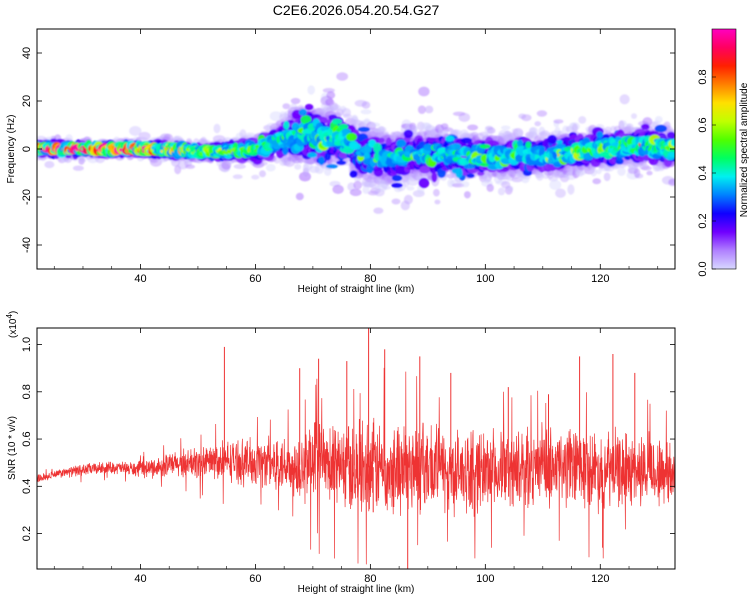 Image resolution: width=750 pixels, height=600 pixels. I want to click on figure-title: C2E6.2026.054.20.54.G27, so click(356, 10).